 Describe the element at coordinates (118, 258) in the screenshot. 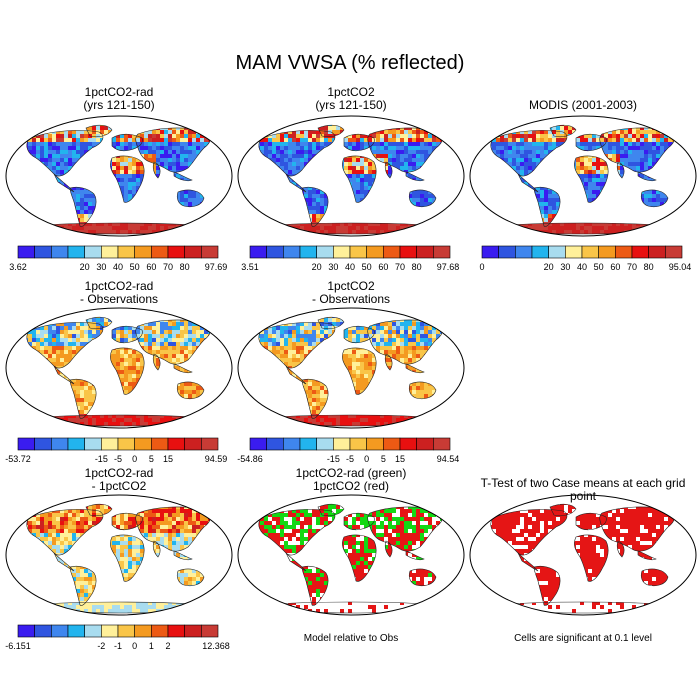

I see `colorbar: 3.62 97.69 20 30 40 50 60 70 80` at that location.